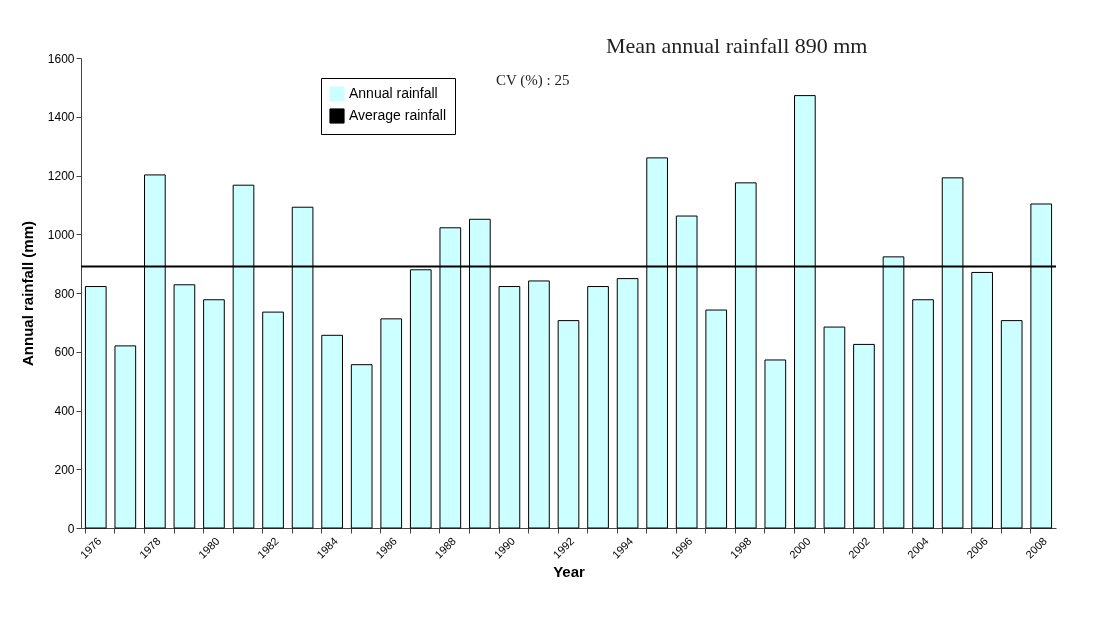  Describe the element at coordinates (533, 80) in the screenshot. I see `annotation: CV (%) : 25` at that location.